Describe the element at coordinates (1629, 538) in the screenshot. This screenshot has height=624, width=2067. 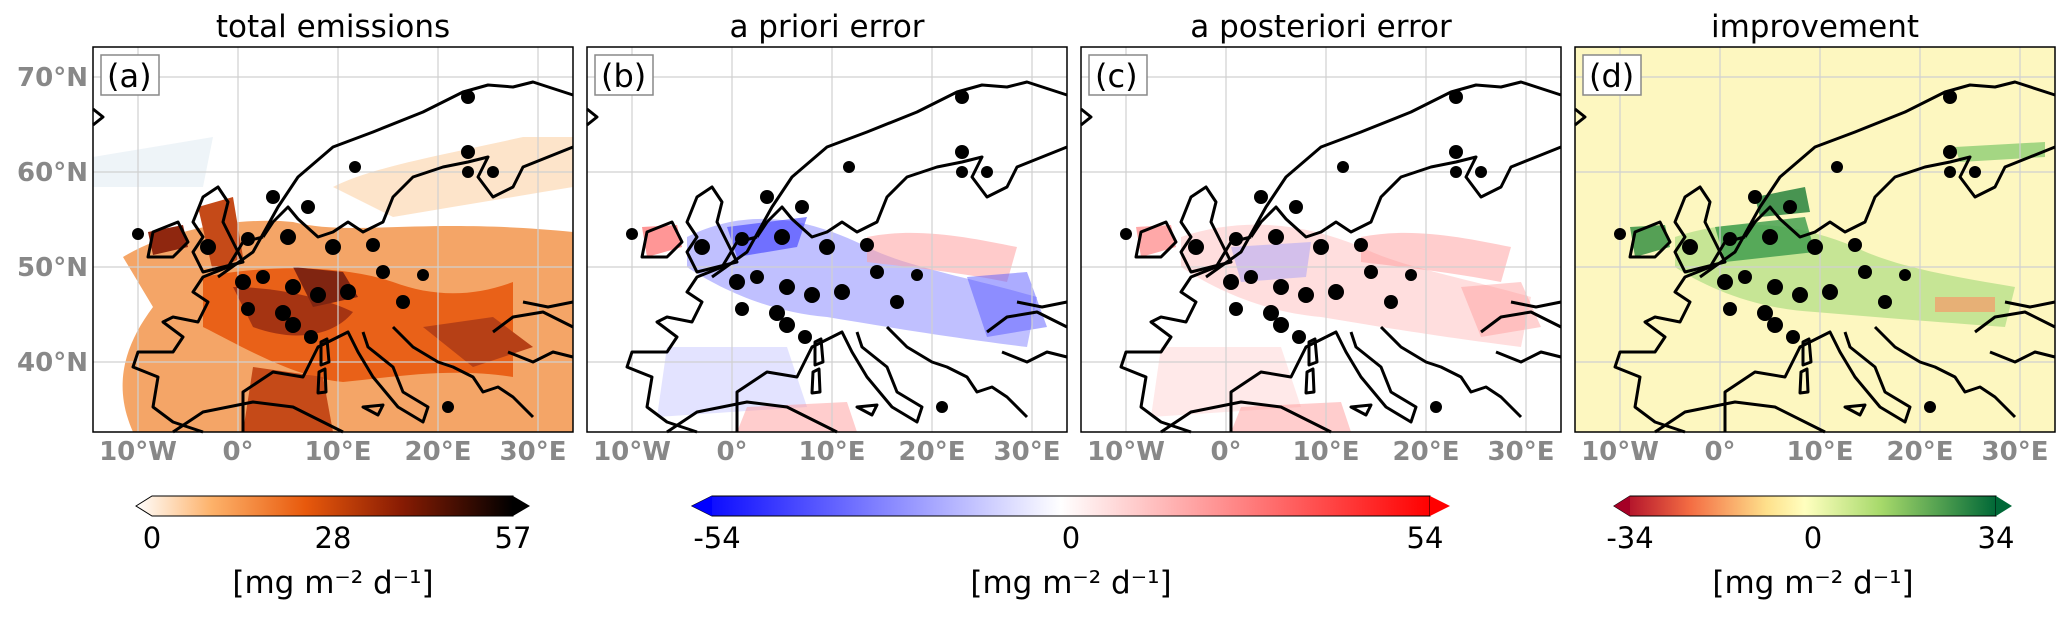
I see `colorbar-min: -34` at that location.